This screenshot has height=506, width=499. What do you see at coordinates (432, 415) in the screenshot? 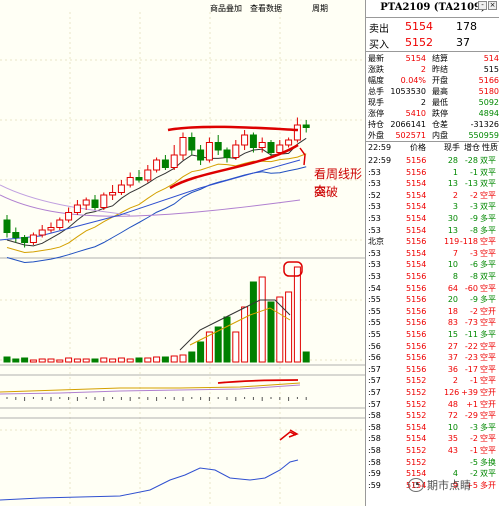
I see `tick-row: :58 5152 72 -29 空平` at bounding box center [432, 415].